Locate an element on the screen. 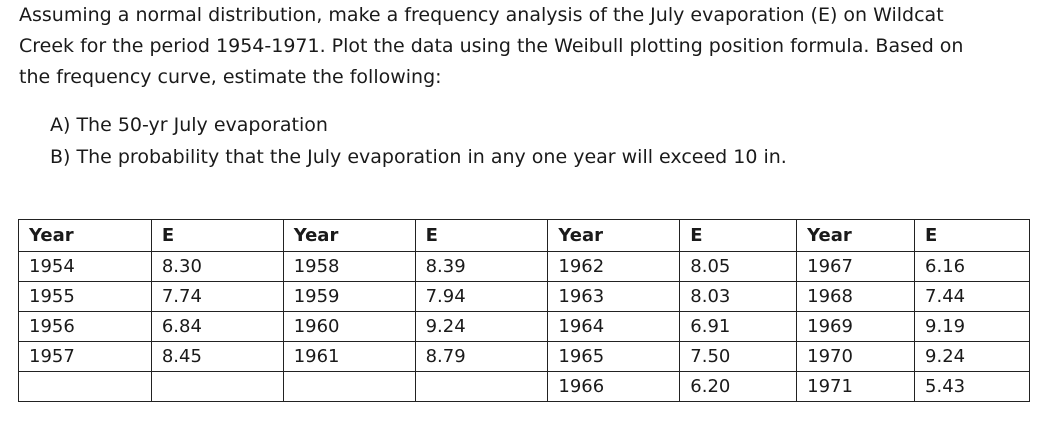  table-cell: 1967 is located at coordinates (856, 266).